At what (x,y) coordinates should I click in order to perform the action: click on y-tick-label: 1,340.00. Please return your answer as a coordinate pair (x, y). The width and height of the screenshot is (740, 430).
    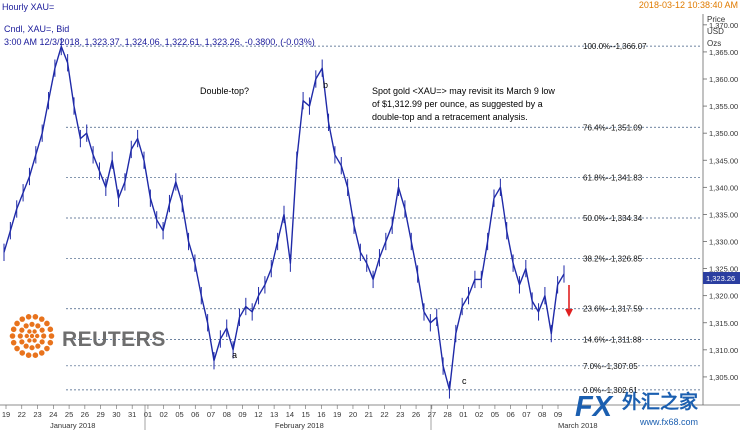
    Looking at the image, I should click on (723, 187).